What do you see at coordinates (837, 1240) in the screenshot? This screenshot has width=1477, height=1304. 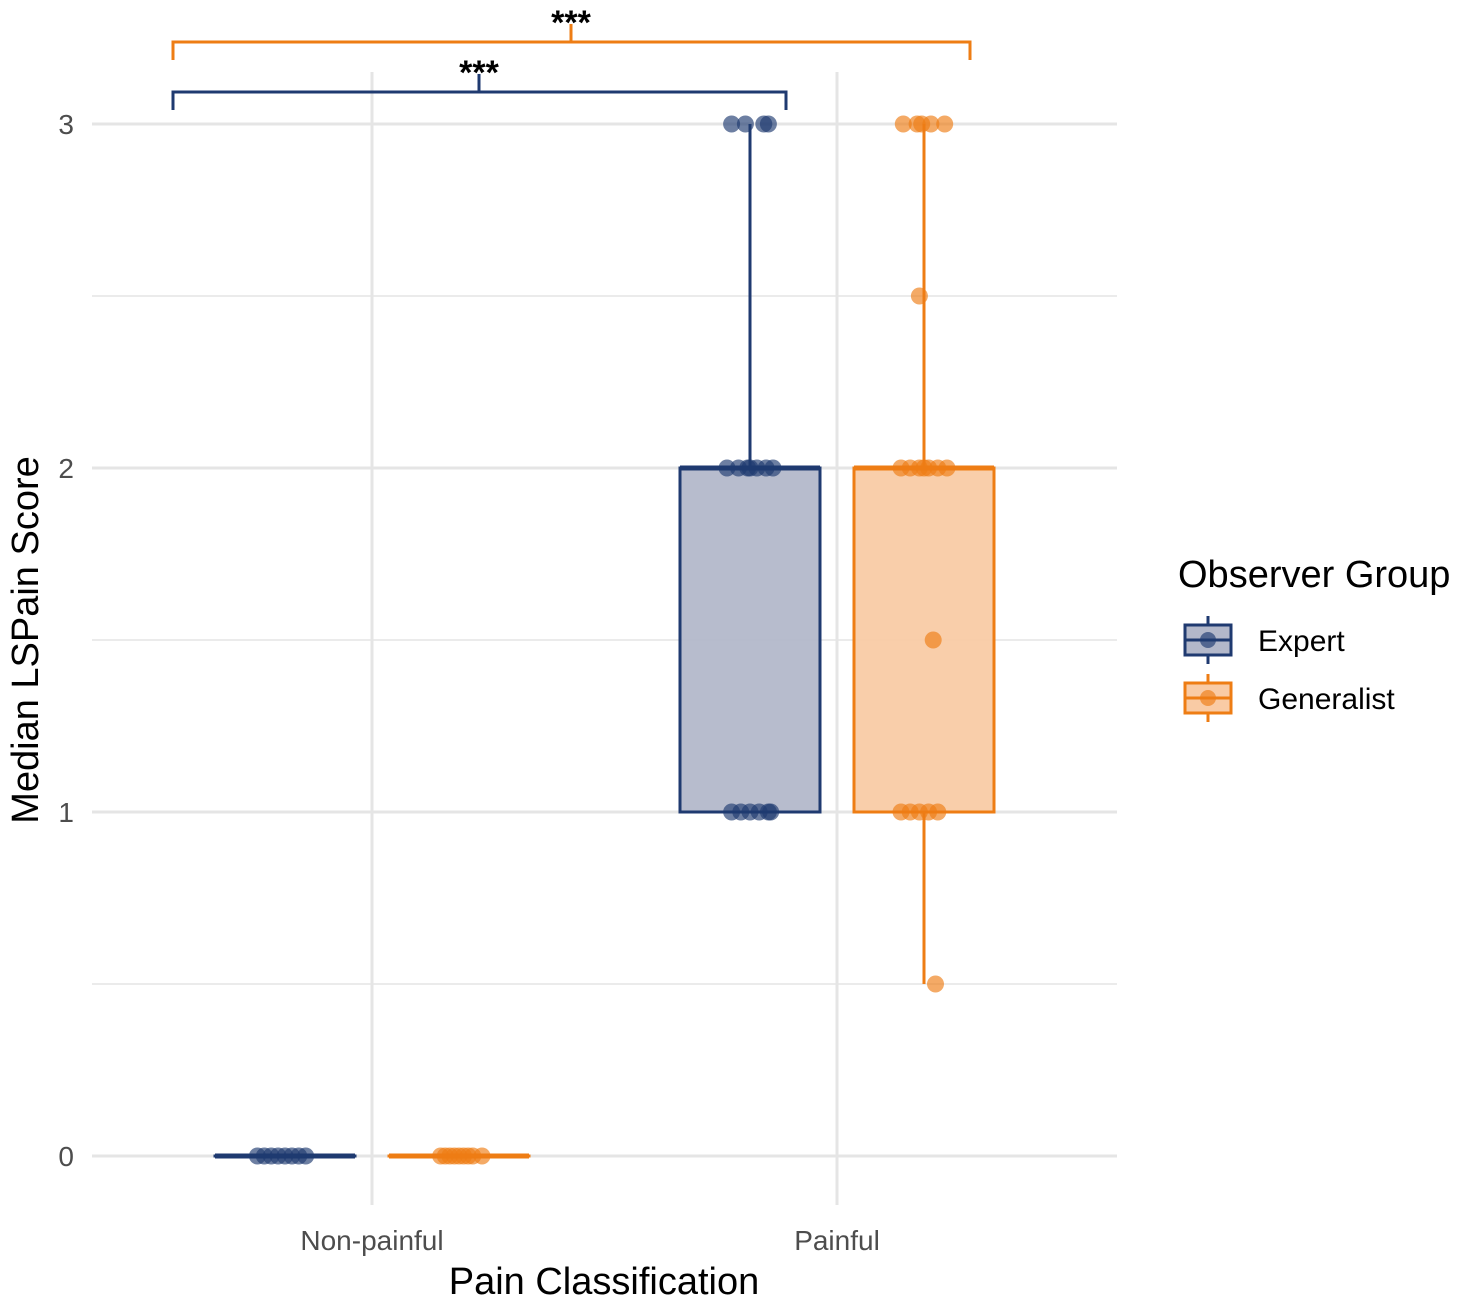 I see `x-tick-label: Painful` at bounding box center [837, 1240].